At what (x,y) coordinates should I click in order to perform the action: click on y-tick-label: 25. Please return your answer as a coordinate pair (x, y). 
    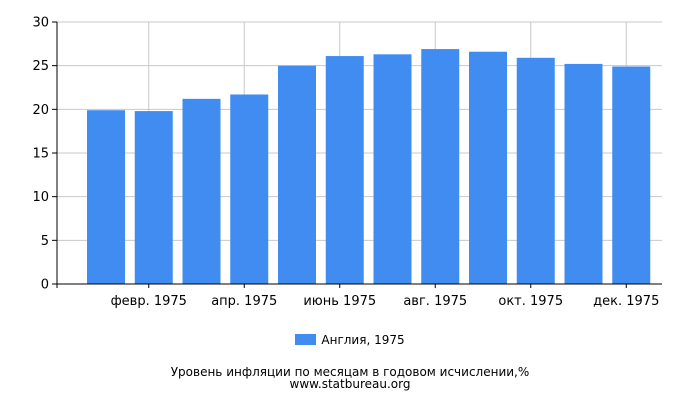
    Looking at the image, I should click on (40, 66).